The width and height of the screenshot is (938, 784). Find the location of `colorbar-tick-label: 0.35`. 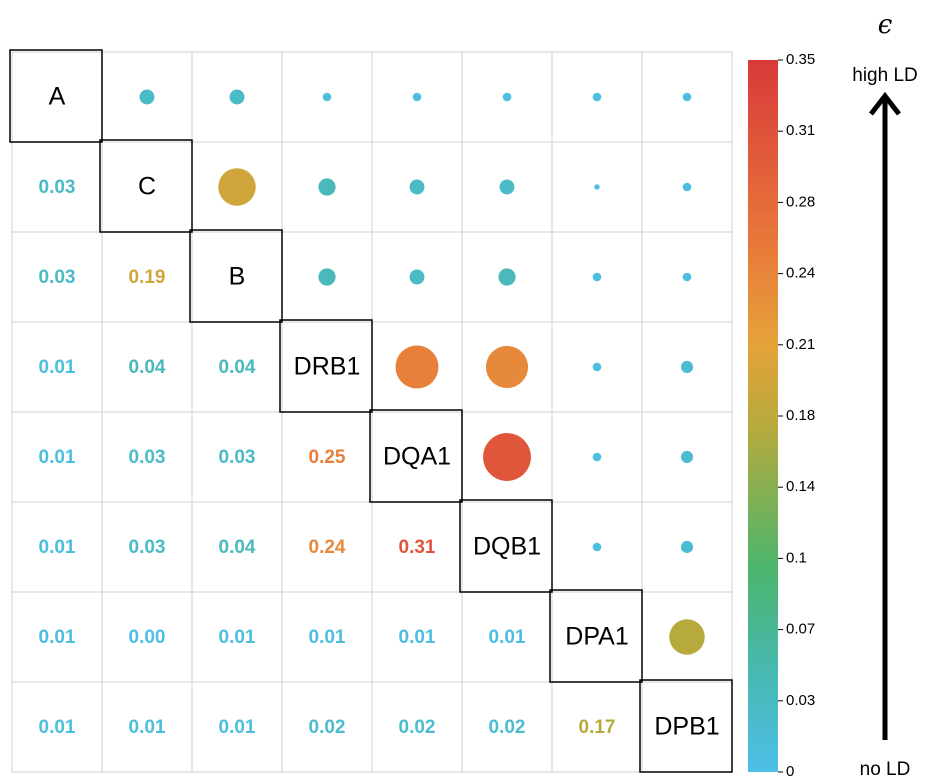

colorbar-tick-label: 0.35 is located at coordinates (800, 59).